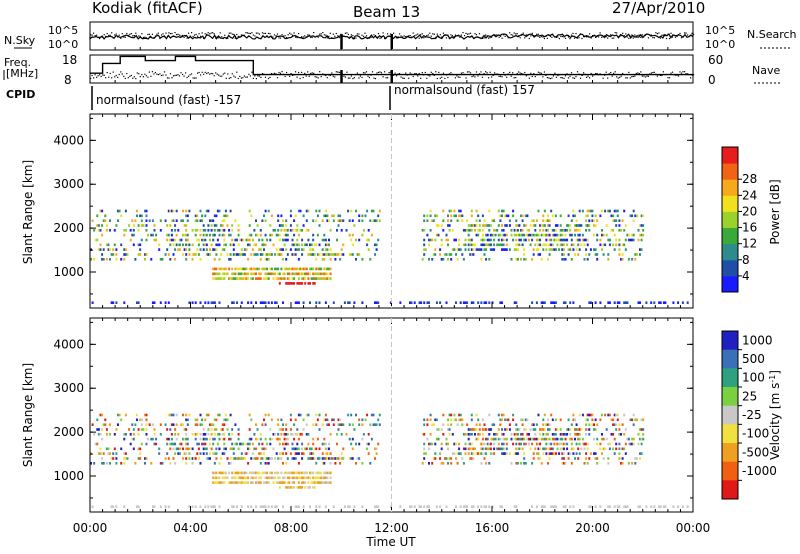 The width and height of the screenshot is (800, 554). What do you see at coordinates (772, 379) in the screenshot?
I see `velocity-cbar-label-exp: -1` at bounding box center [772, 379].